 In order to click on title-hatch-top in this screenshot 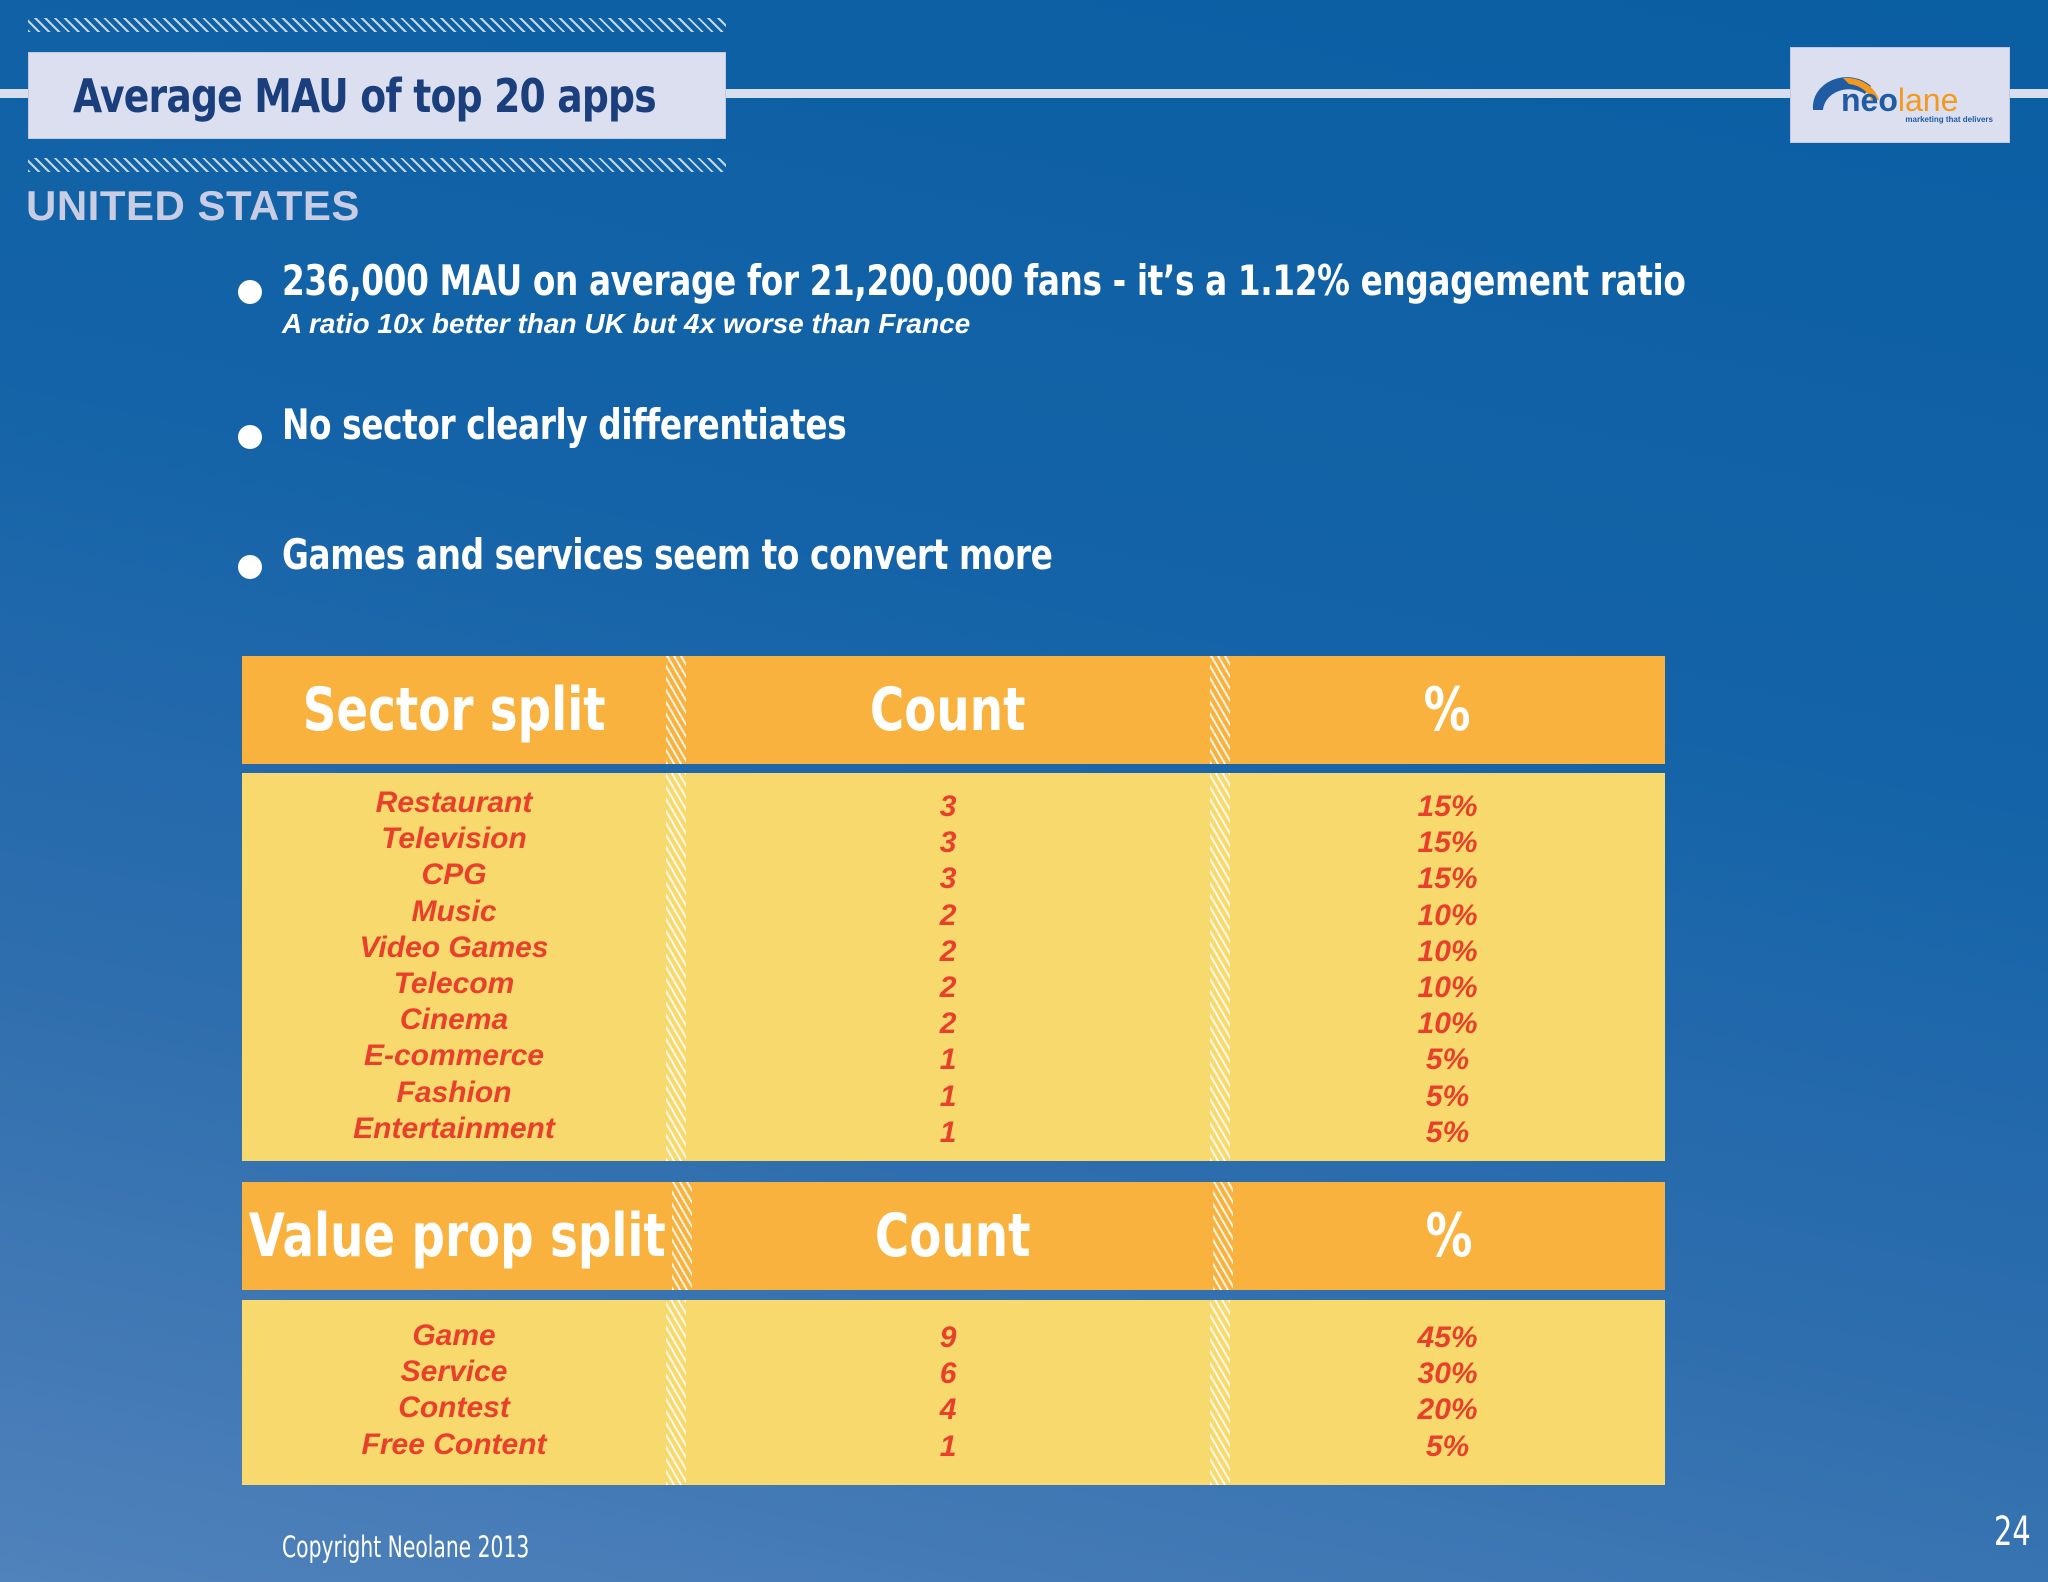, I will do `click(377, 25)`.